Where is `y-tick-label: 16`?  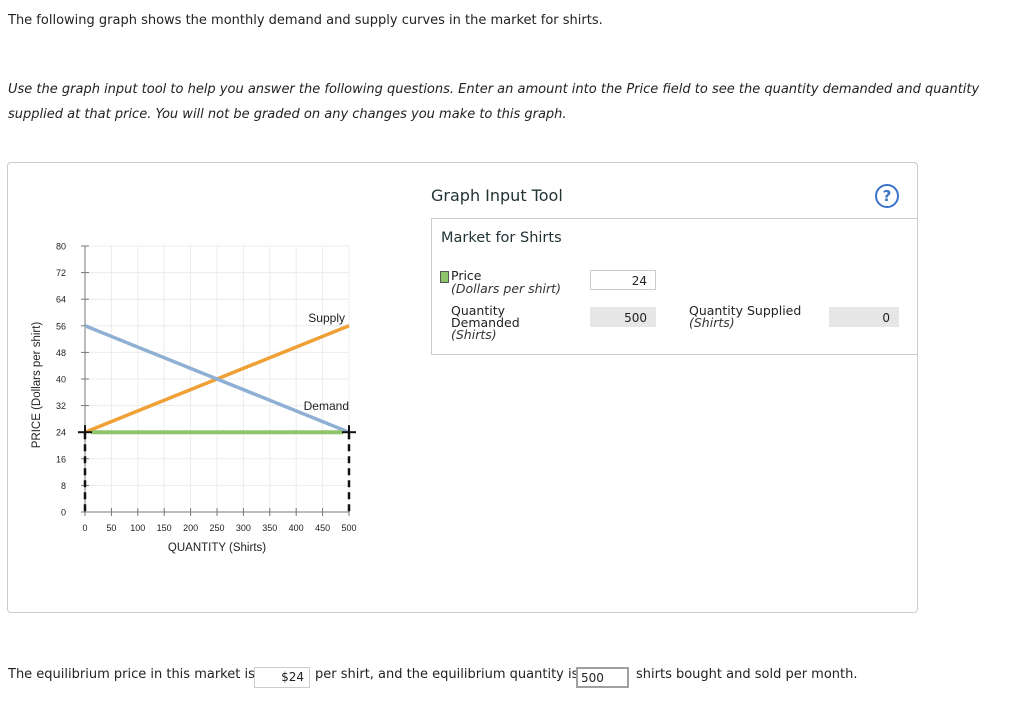
y-tick-label: 16 is located at coordinates (61, 459).